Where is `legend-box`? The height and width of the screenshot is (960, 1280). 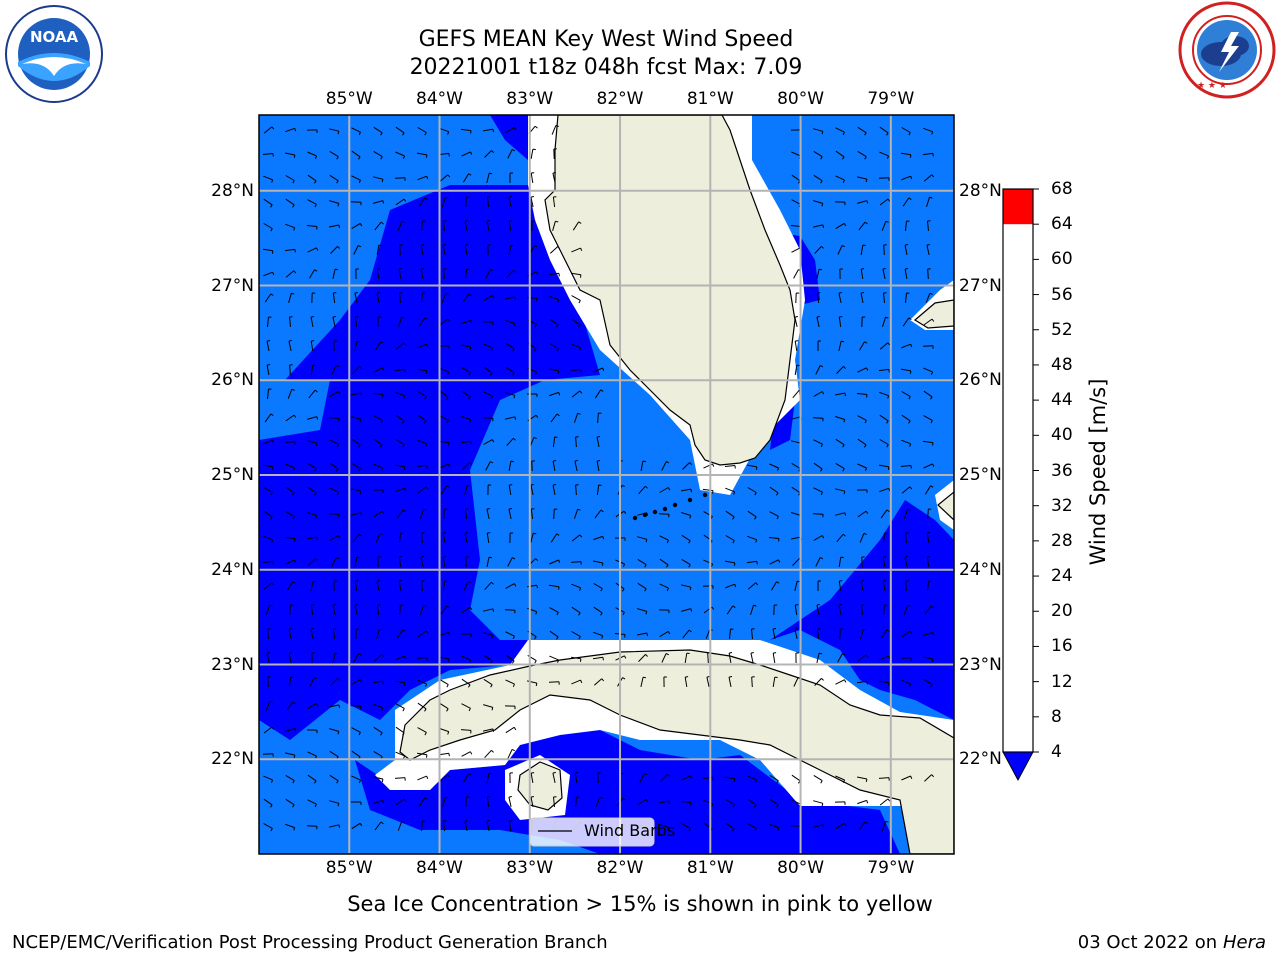
legend-box is located at coordinates (592, 832).